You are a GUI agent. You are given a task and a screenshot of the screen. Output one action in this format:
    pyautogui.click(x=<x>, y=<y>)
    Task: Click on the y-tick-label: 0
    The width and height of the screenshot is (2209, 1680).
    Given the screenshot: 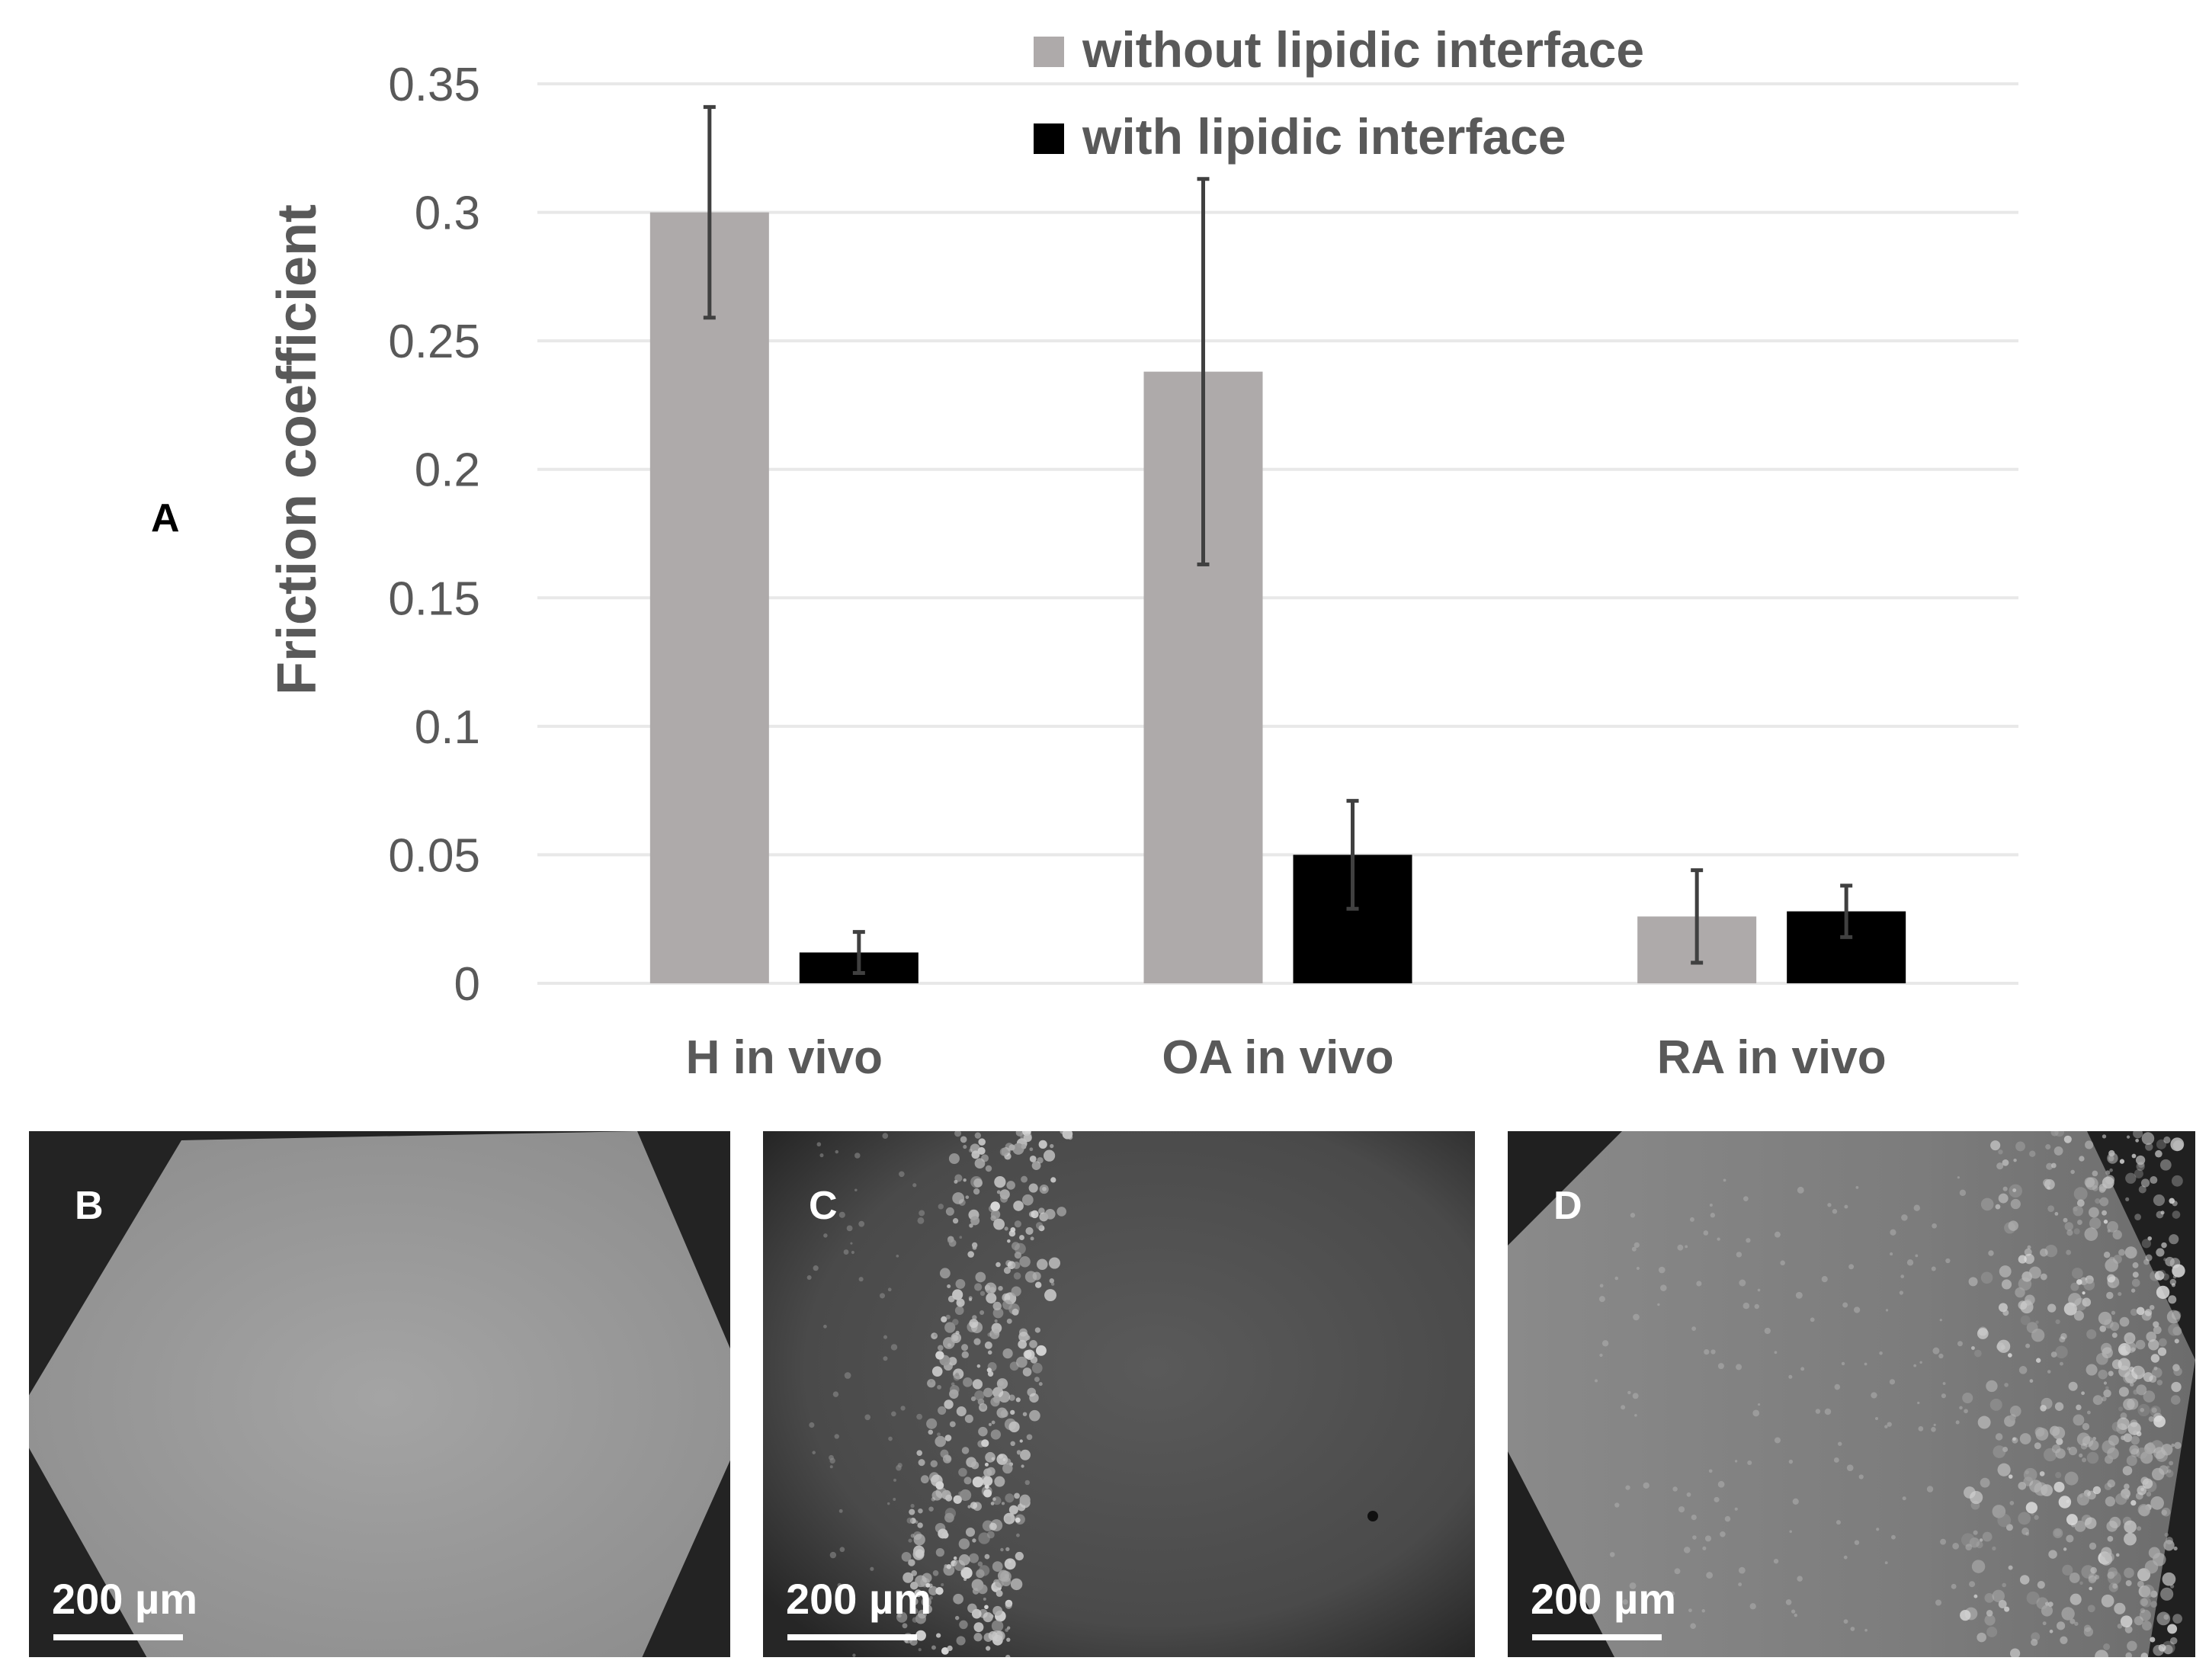 What is the action you would take?
    pyautogui.click(x=467, y=985)
    